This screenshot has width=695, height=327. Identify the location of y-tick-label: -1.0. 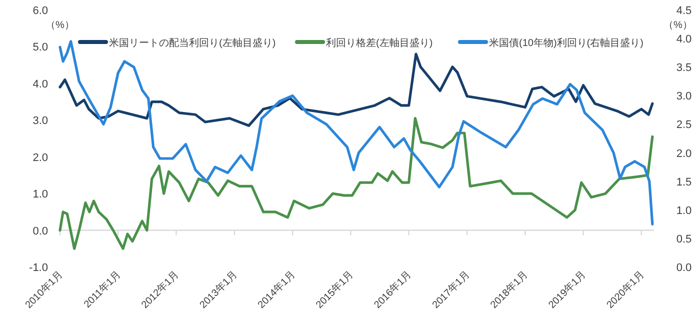
(38, 268).